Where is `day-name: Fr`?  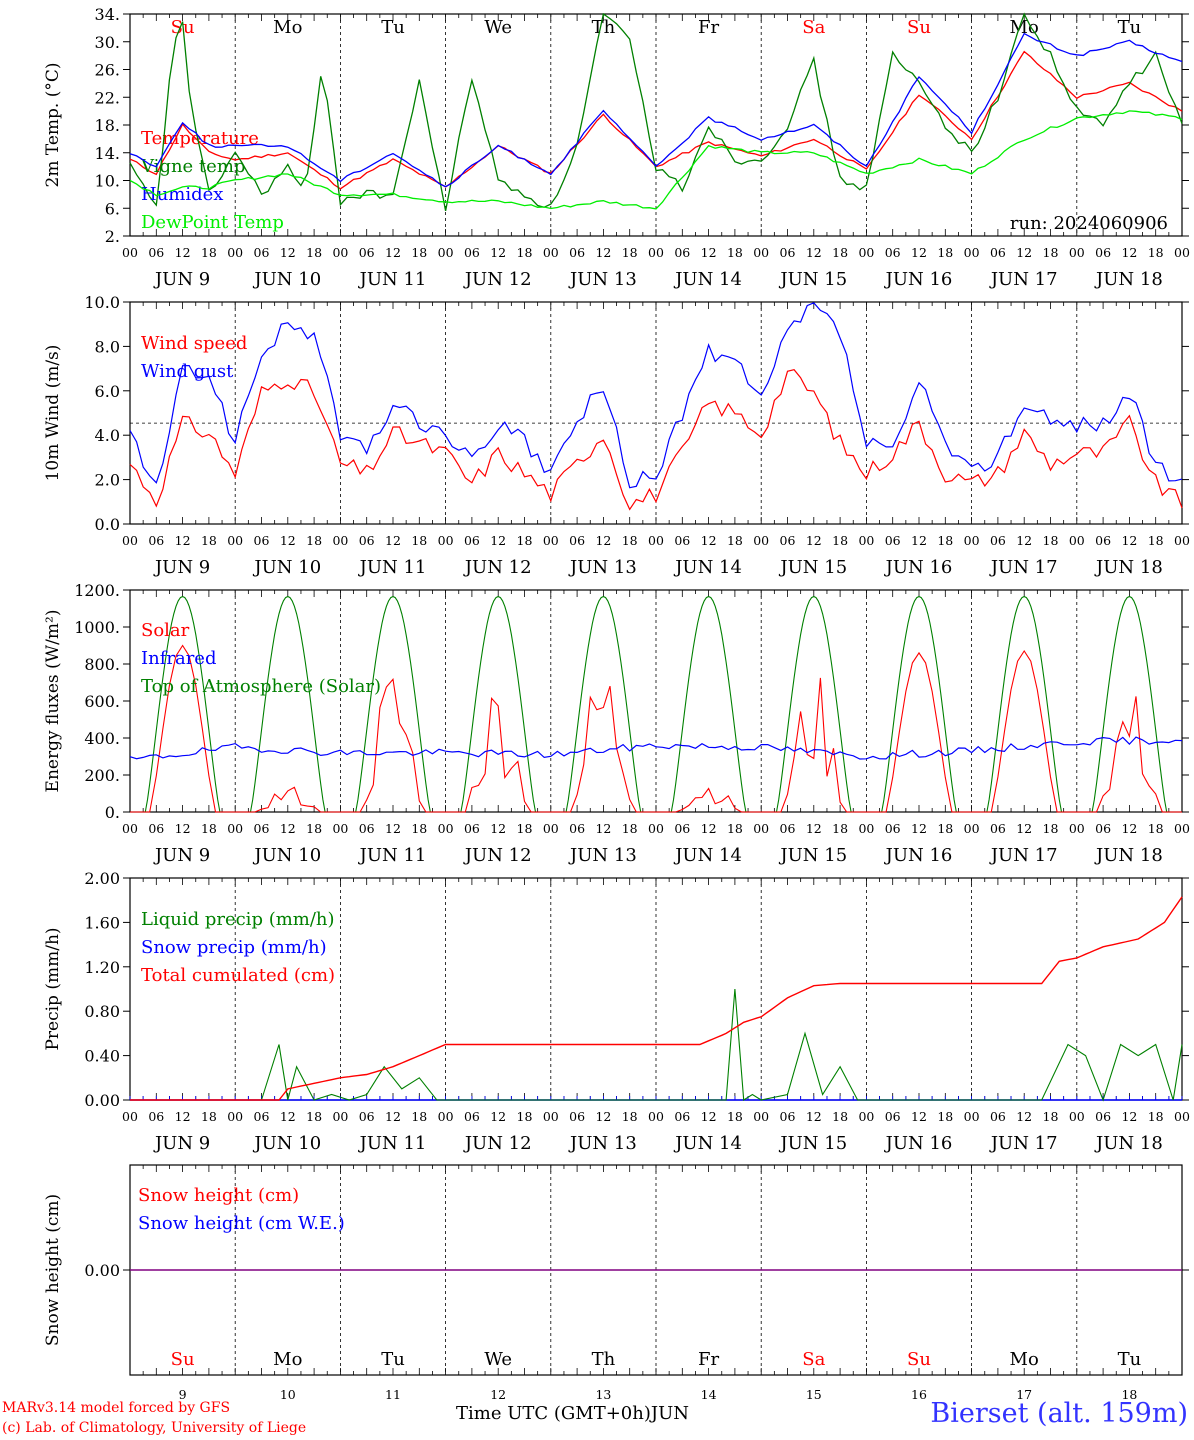 day-name: Fr is located at coordinates (708, 1359).